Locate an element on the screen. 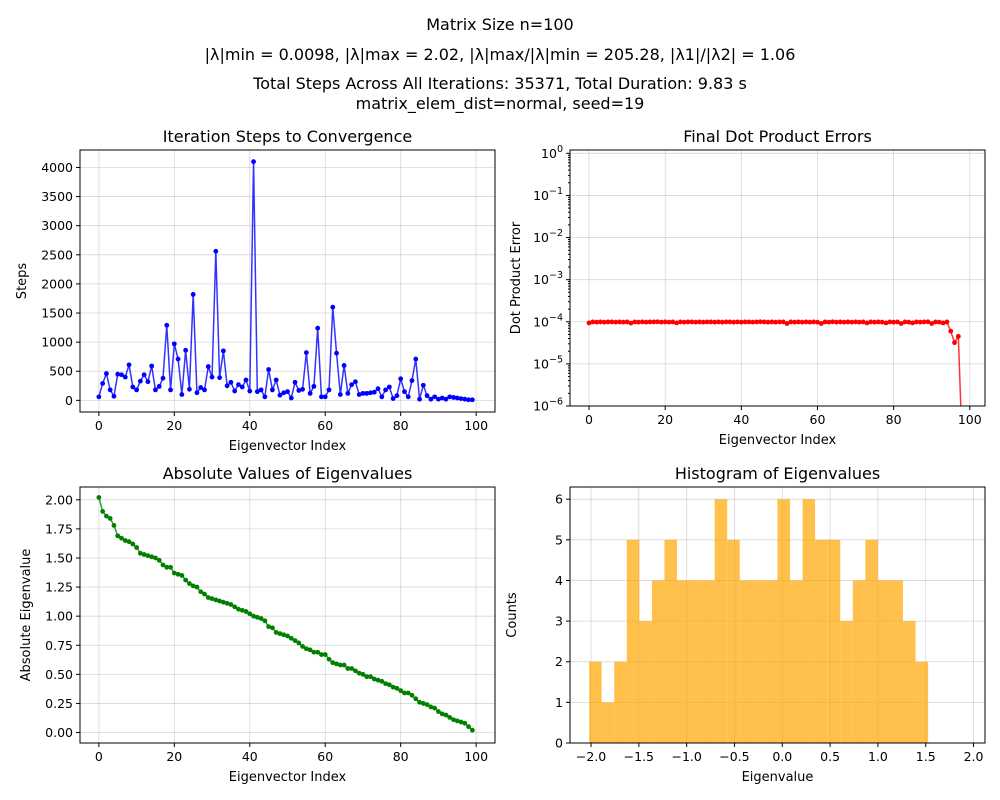  hist-xtick-label: −1.5 is located at coordinates (639, 756).